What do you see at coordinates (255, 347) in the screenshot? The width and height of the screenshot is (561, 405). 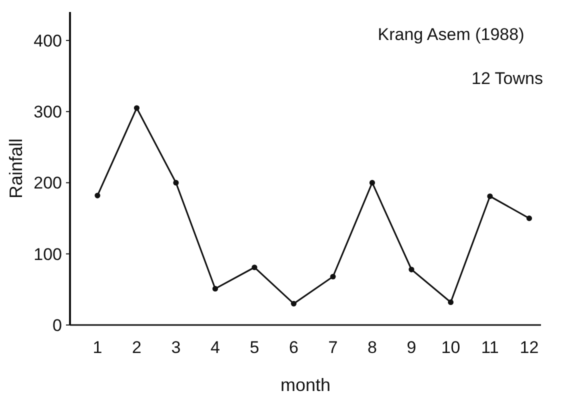 I see `x-tick-label: 5` at bounding box center [255, 347].